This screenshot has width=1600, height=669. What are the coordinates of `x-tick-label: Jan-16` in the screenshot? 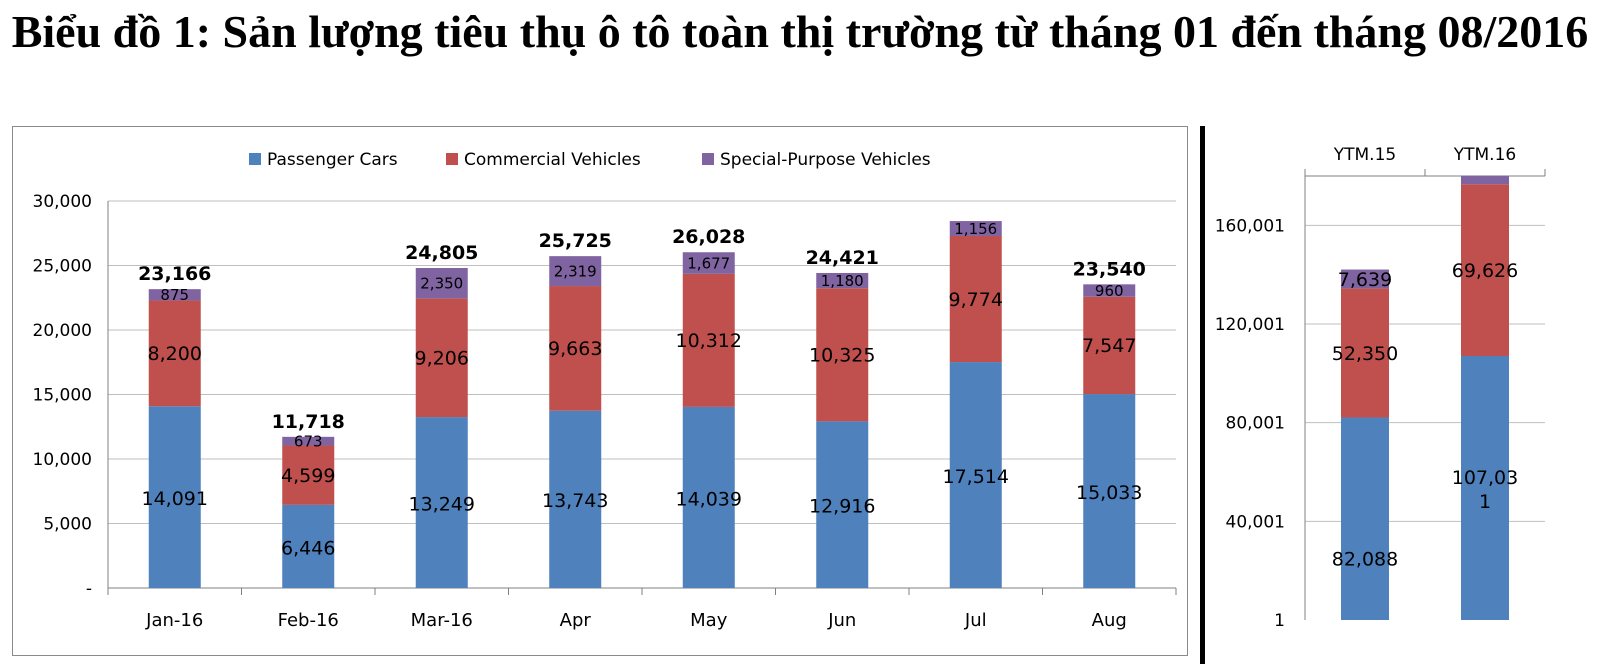 It's located at (174, 620).